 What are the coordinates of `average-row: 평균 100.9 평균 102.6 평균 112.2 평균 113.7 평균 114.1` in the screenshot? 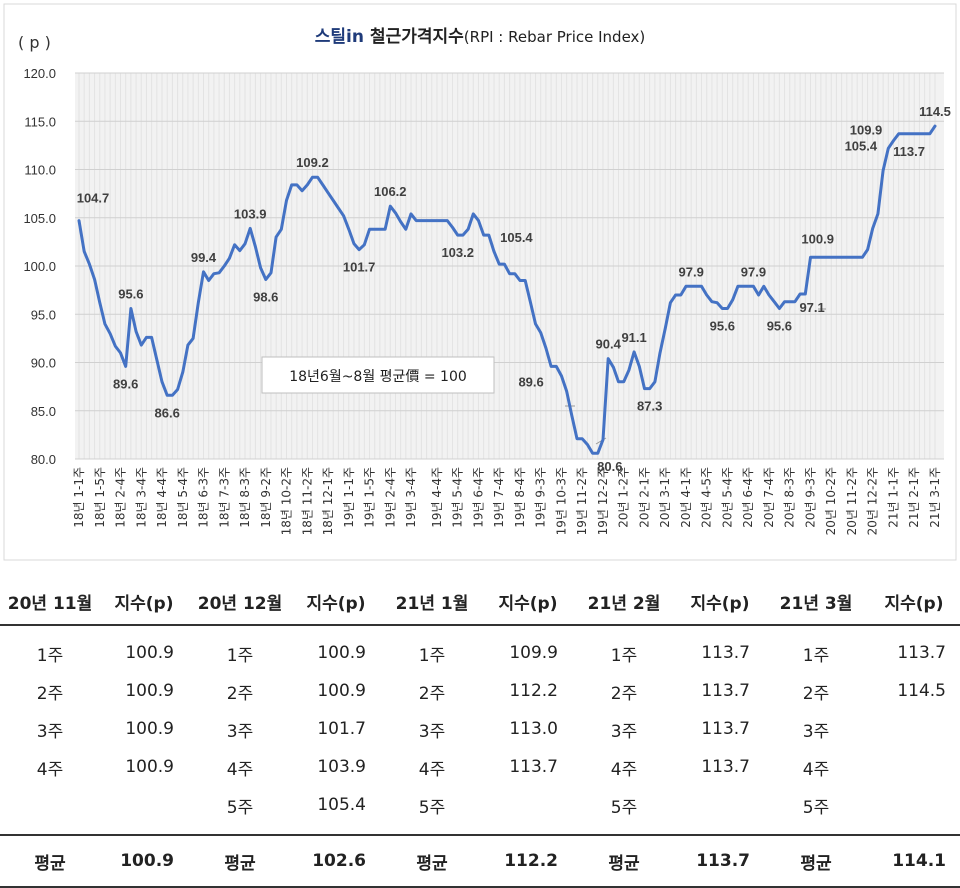 It's located at (480, 861).